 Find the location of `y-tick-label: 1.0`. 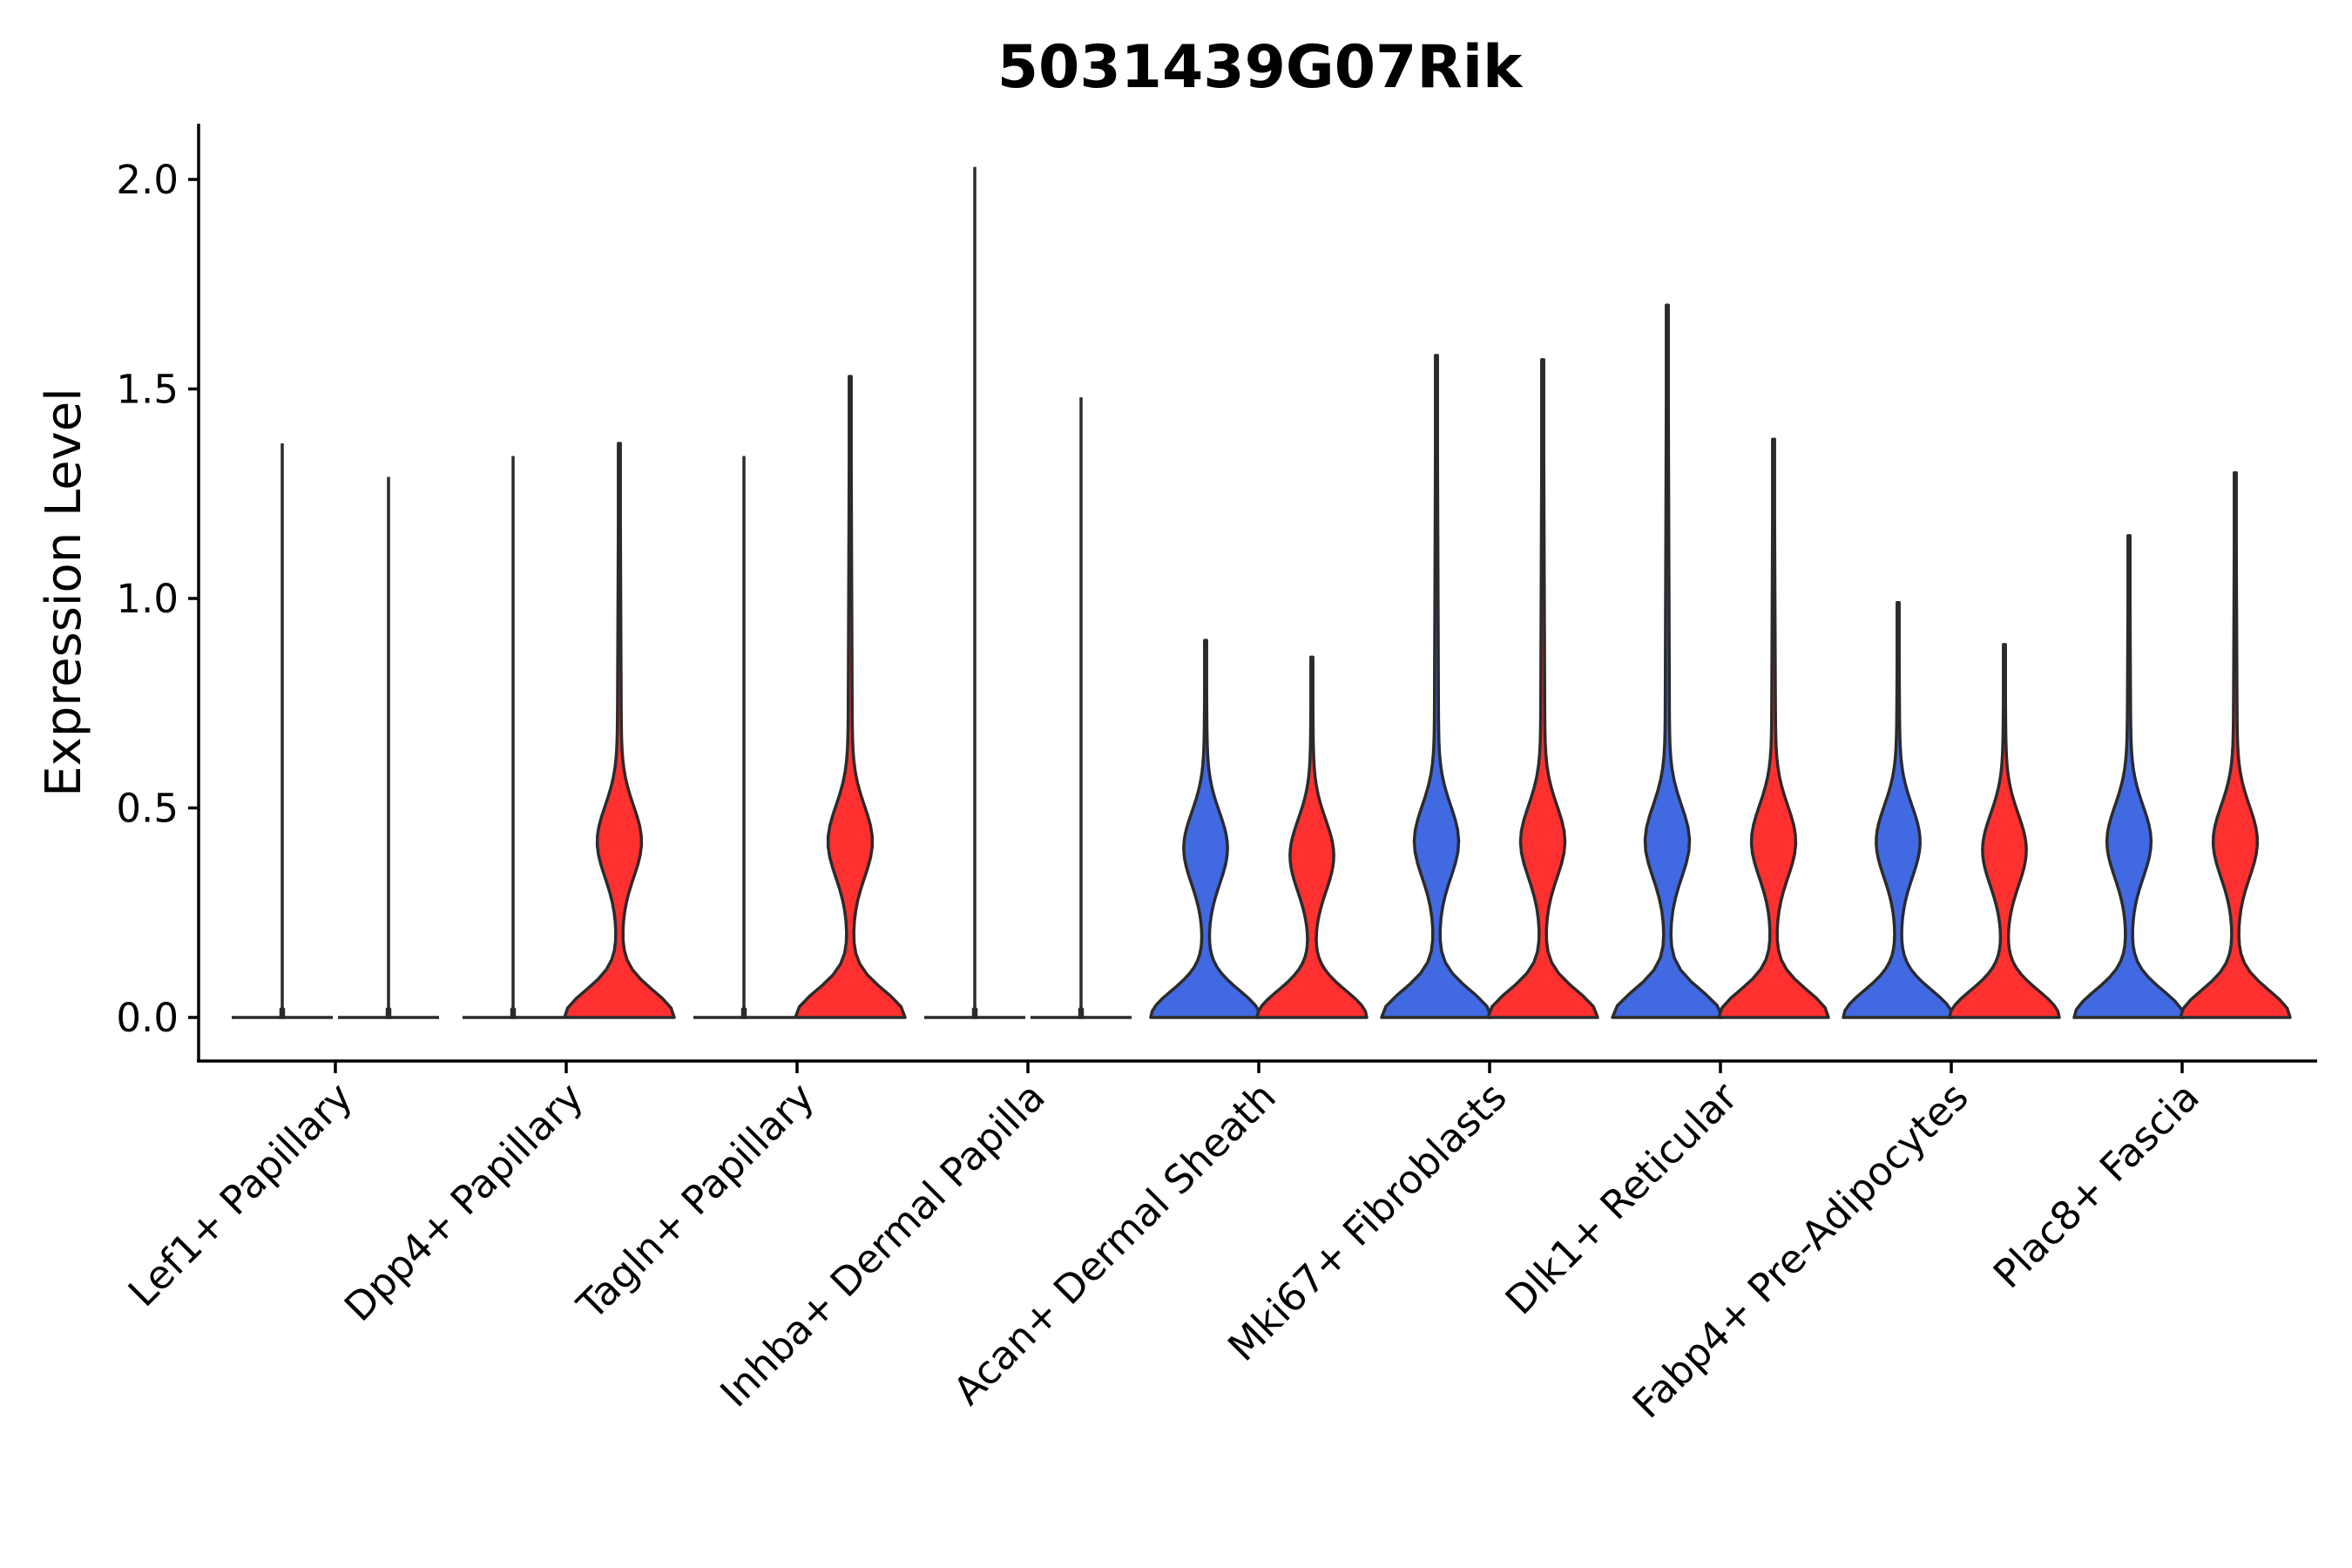

y-tick-label: 1.0 is located at coordinates (147, 599).